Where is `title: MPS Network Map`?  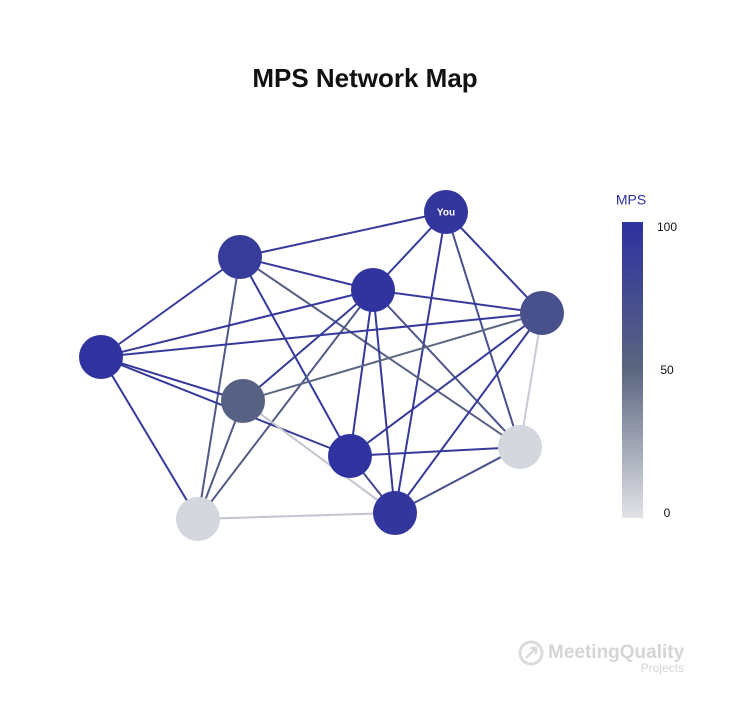
title: MPS Network Map is located at coordinates (364, 78).